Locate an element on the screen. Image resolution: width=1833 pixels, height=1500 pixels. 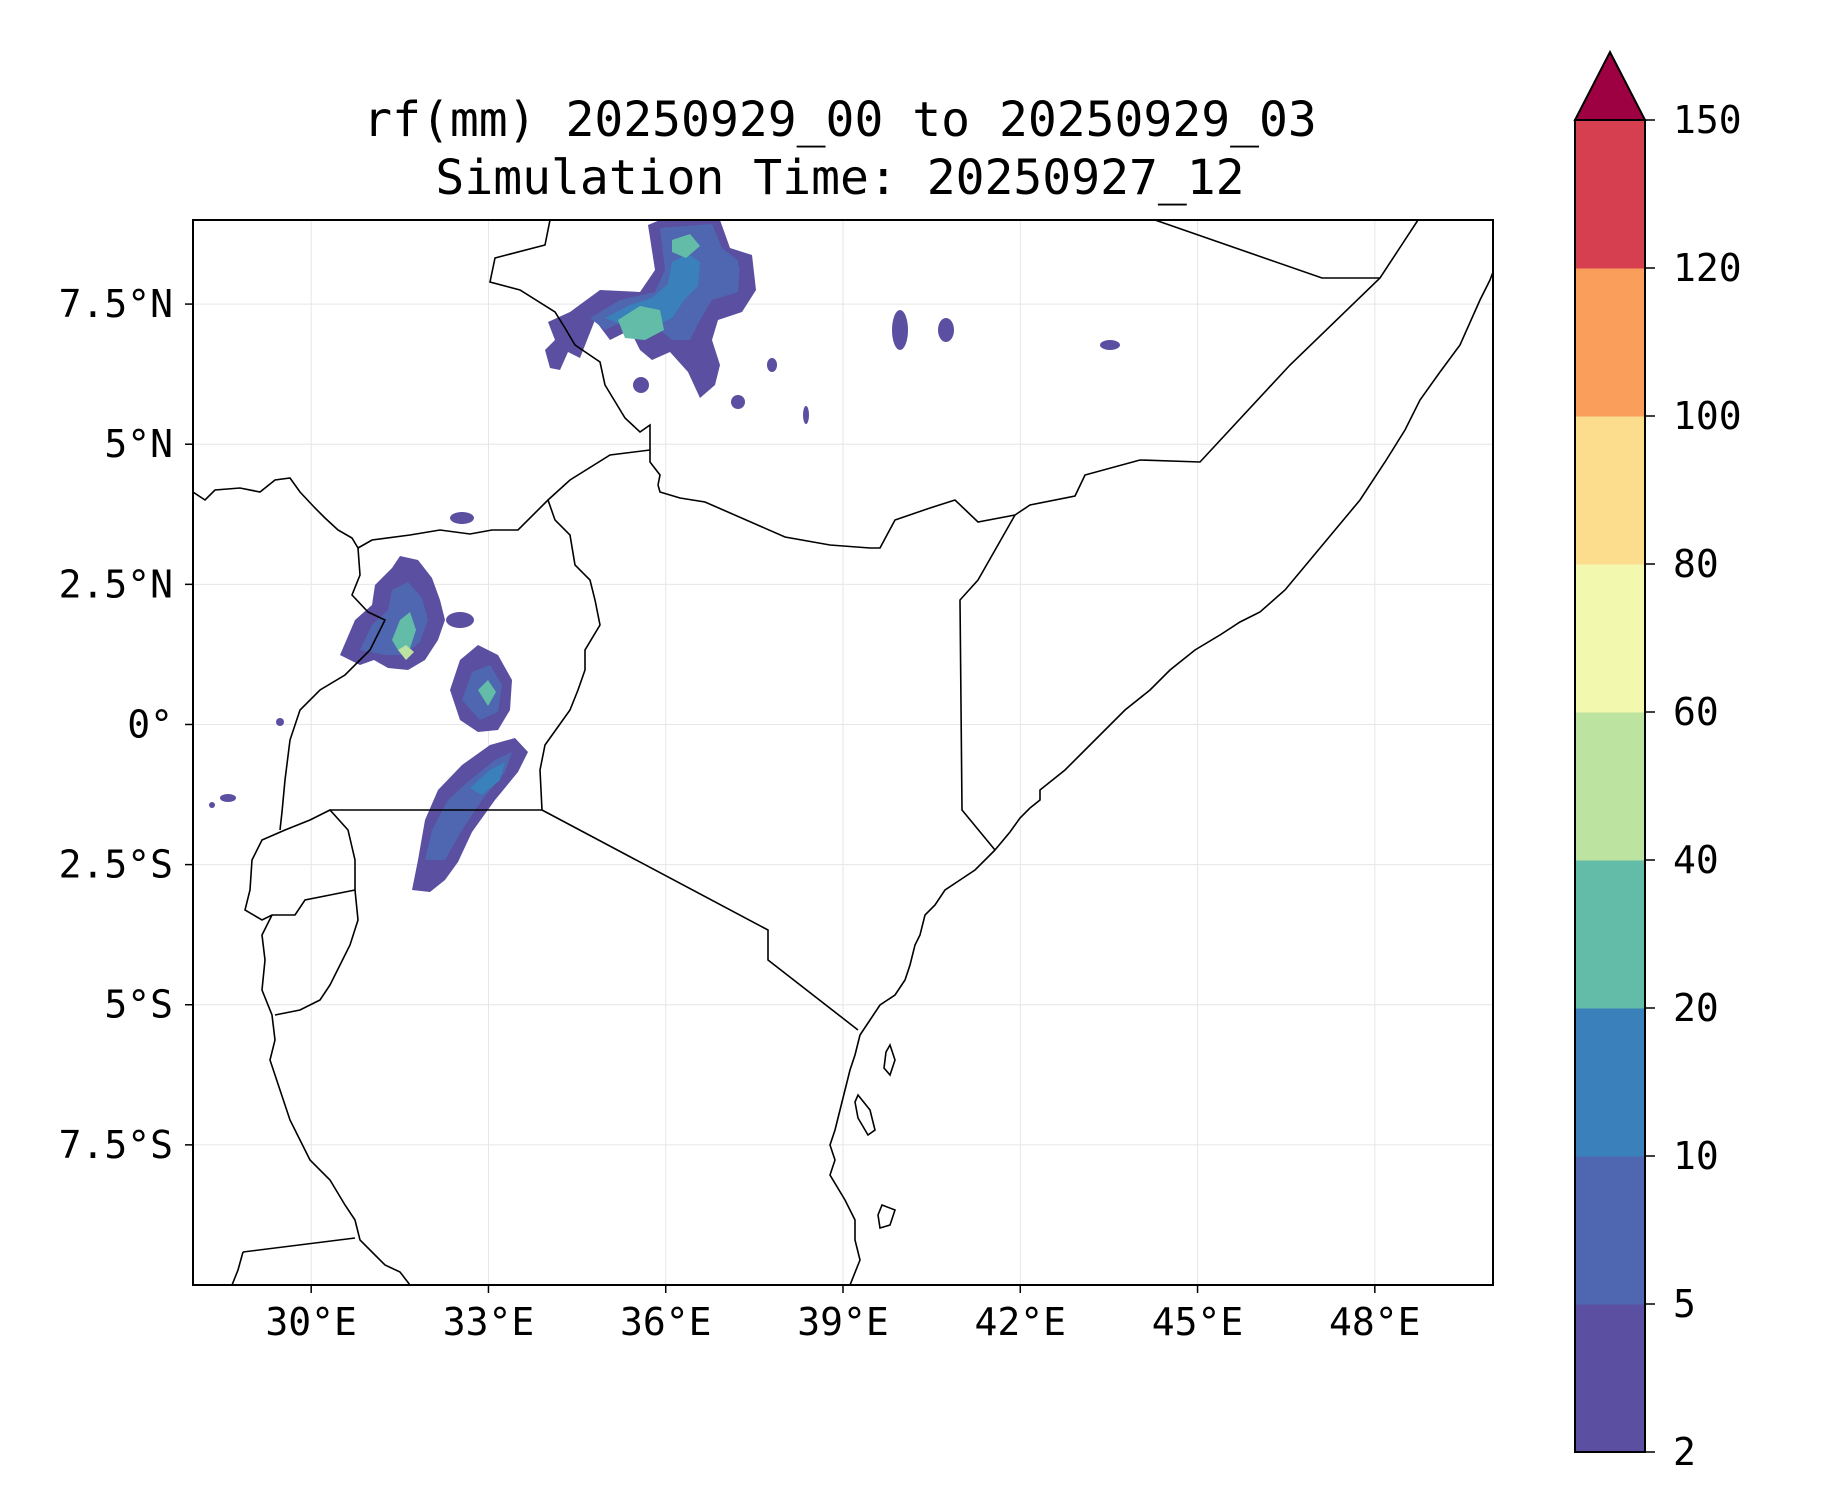
colorbar-tick-label: 2 is located at coordinates (1684, 1452).